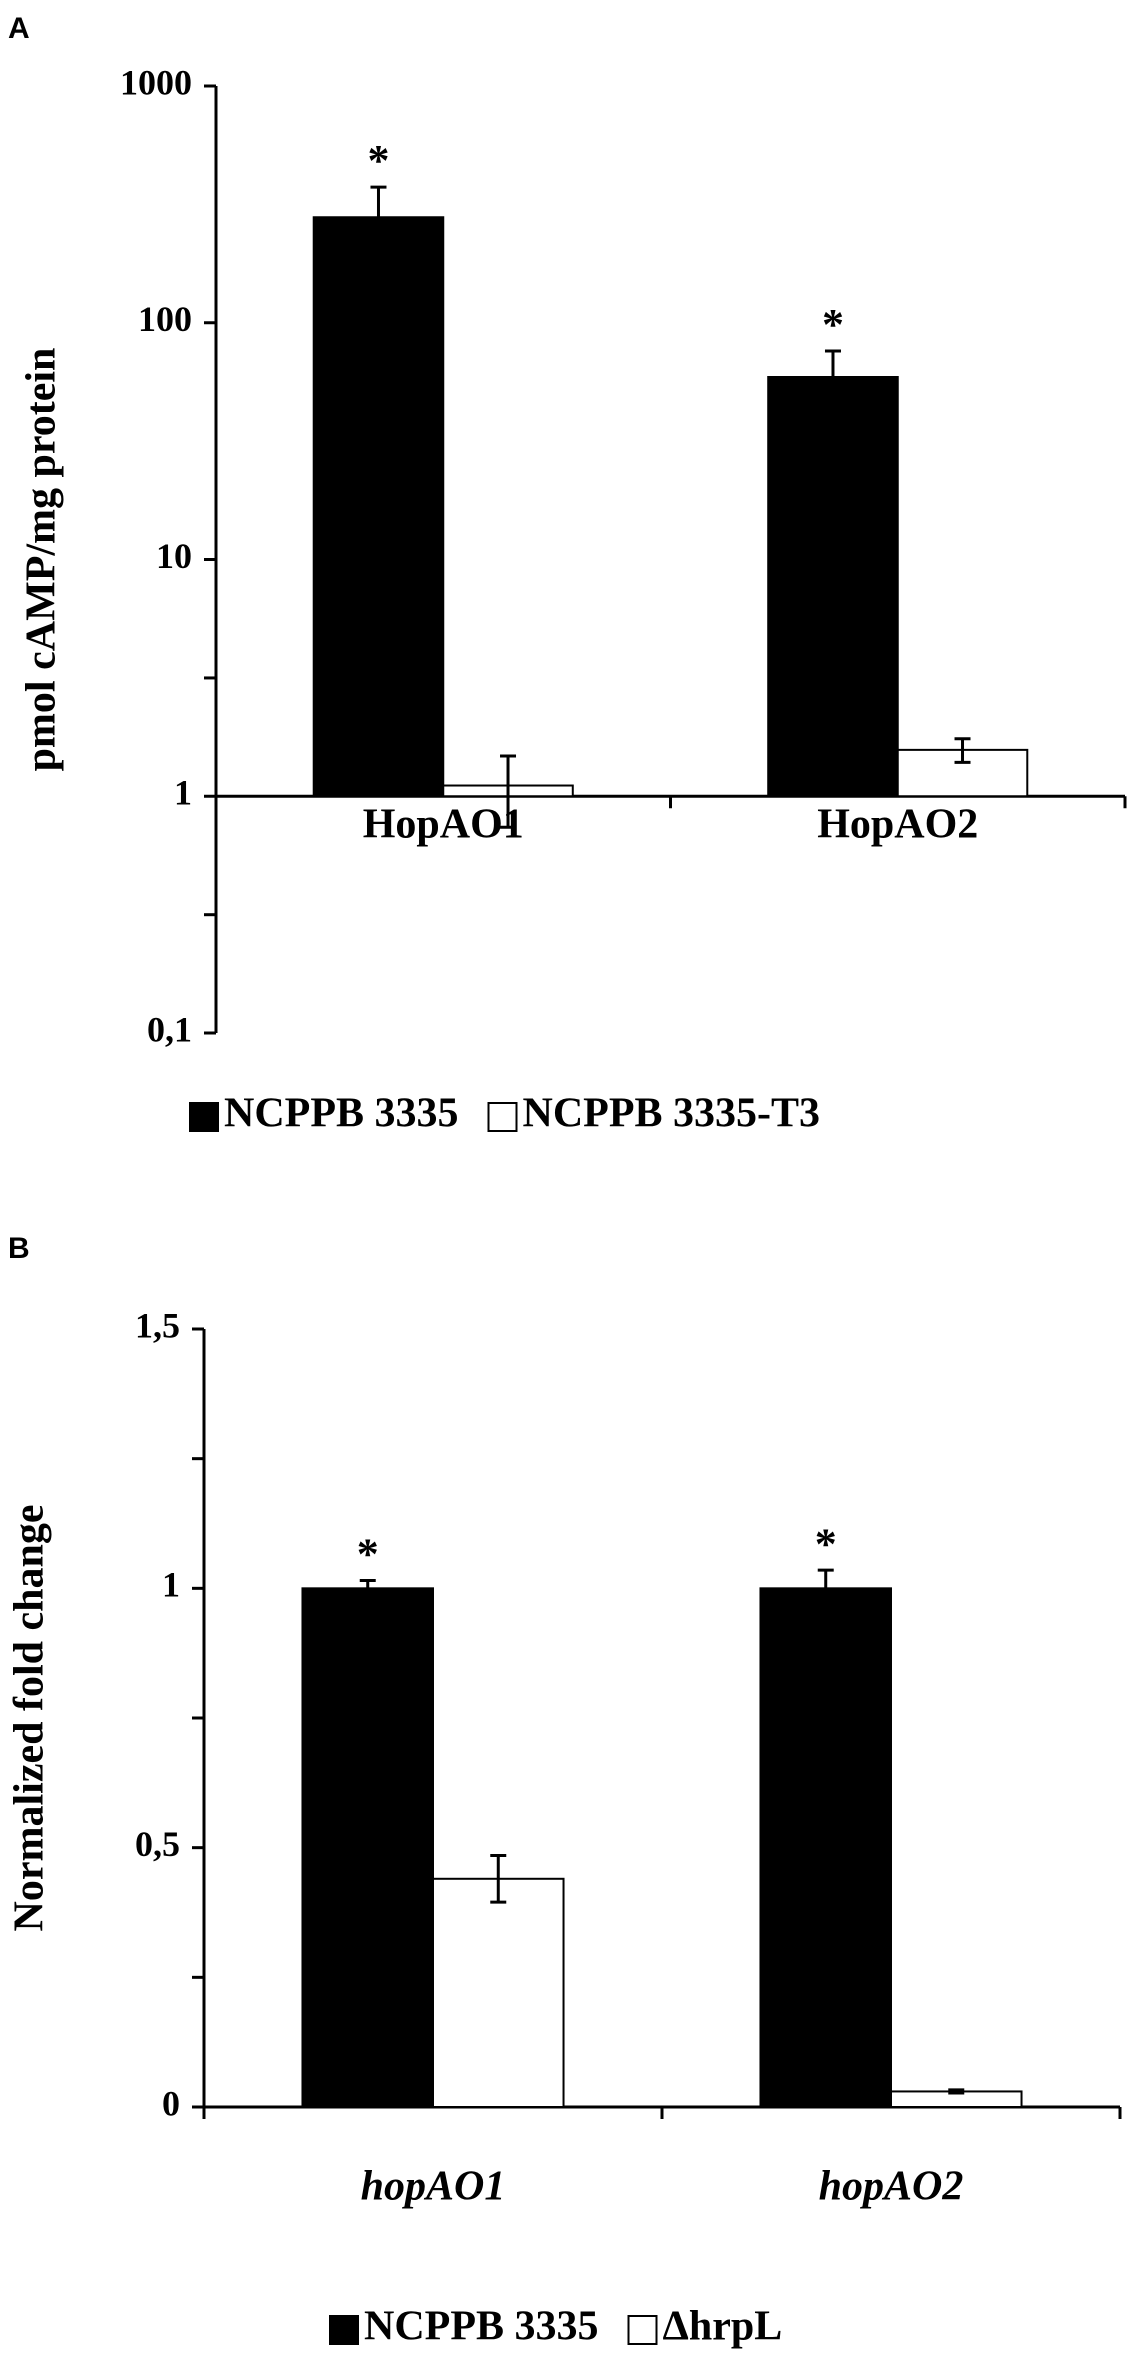 The height and width of the screenshot is (2376, 1133). What do you see at coordinates (19, 28) in the screenshot?
I see `panel-label: A` at bounding box center [19, 28].